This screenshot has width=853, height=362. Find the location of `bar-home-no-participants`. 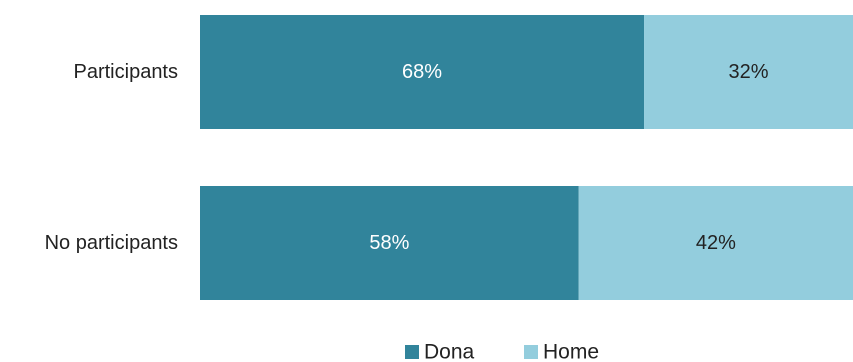

bar-home-no-participants is located at coordinates (715, 243).